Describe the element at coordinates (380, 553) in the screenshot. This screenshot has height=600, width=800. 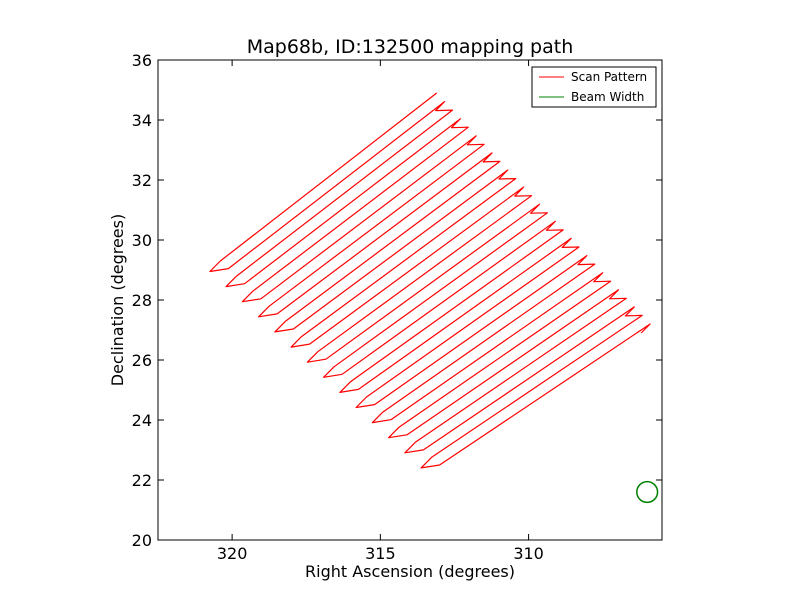
I see `x-tick-label: 315` at that location.